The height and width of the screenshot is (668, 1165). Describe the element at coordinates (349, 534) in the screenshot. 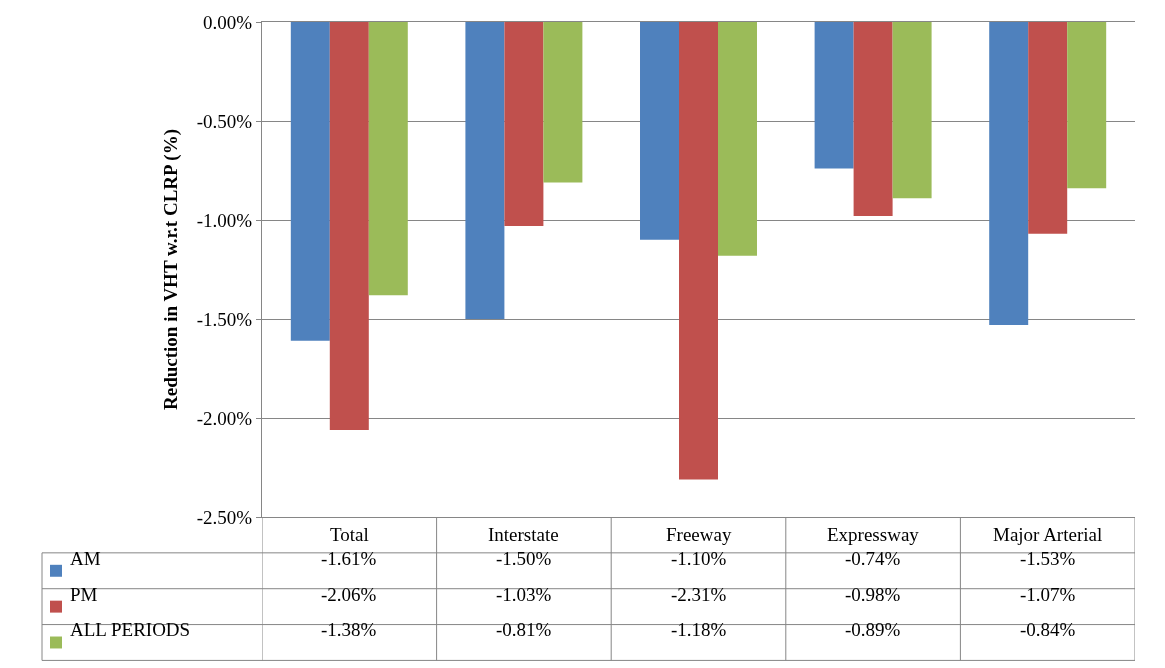

I see `x-tick-label: Total` at that location.